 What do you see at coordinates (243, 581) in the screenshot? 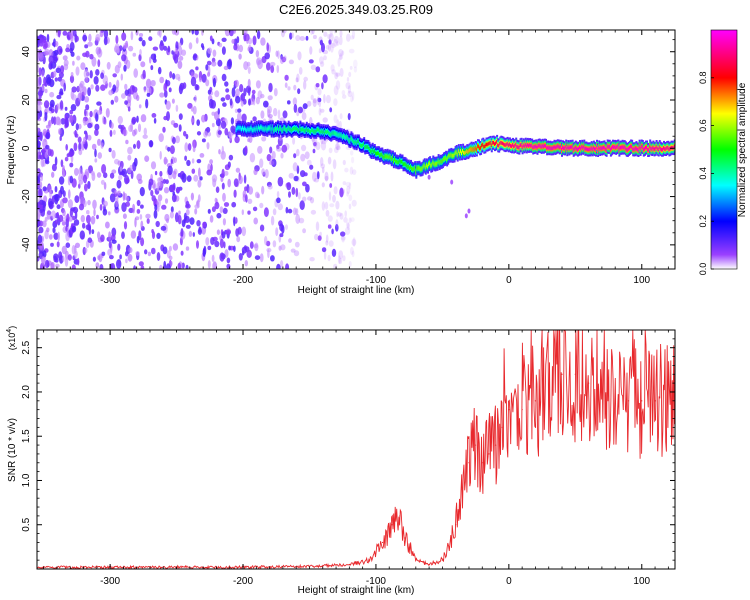
I see `x-tick-label: -200` at bounding box center [243, 581].